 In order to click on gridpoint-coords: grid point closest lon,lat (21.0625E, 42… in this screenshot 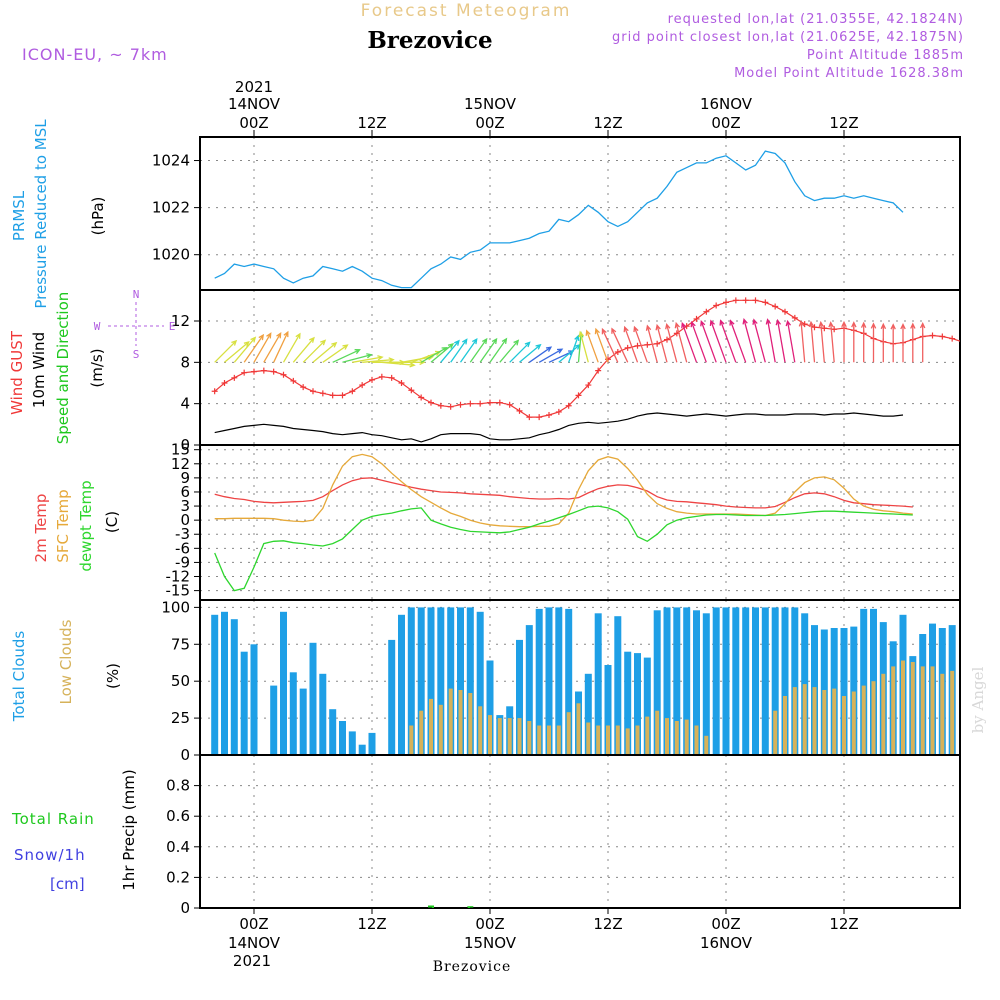, I will do `click(788, 37)`.